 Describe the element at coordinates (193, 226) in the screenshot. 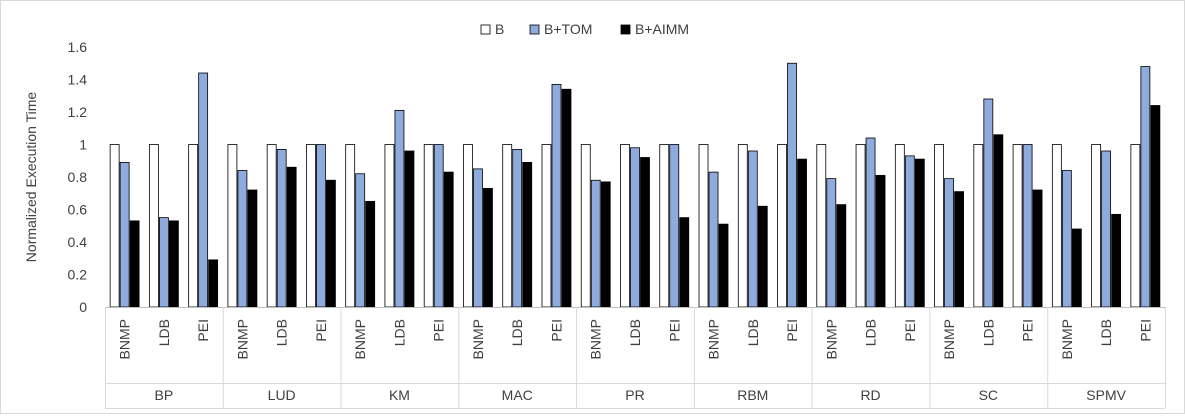

I see `bar-b-bp-pei` at that location.